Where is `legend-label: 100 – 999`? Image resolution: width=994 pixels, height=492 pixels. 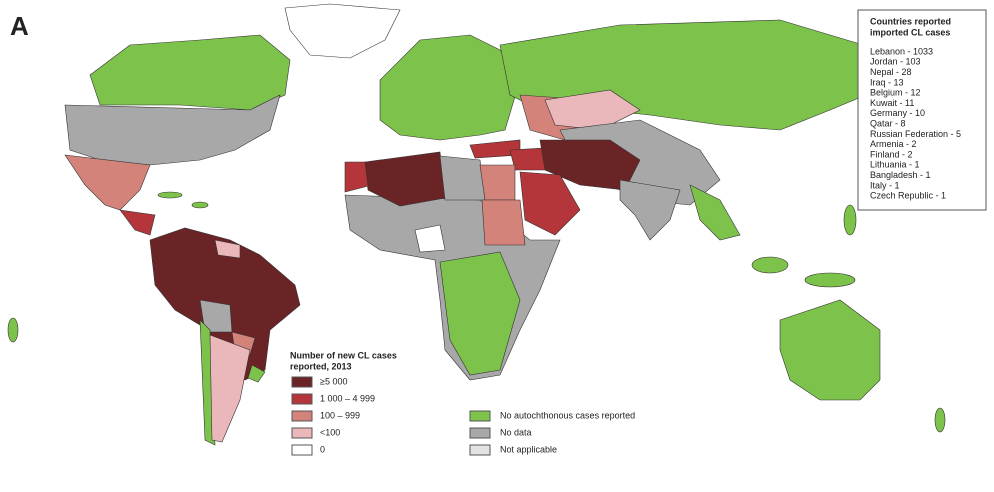
legend-label: 100 – 999 is located at coordinates (340, 415).